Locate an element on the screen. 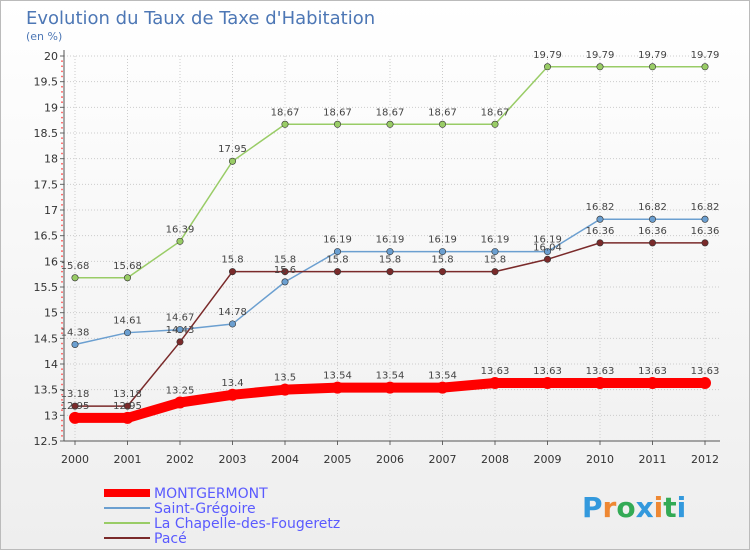  x-tick-label: 2003 is located at coordinates (233, 459).